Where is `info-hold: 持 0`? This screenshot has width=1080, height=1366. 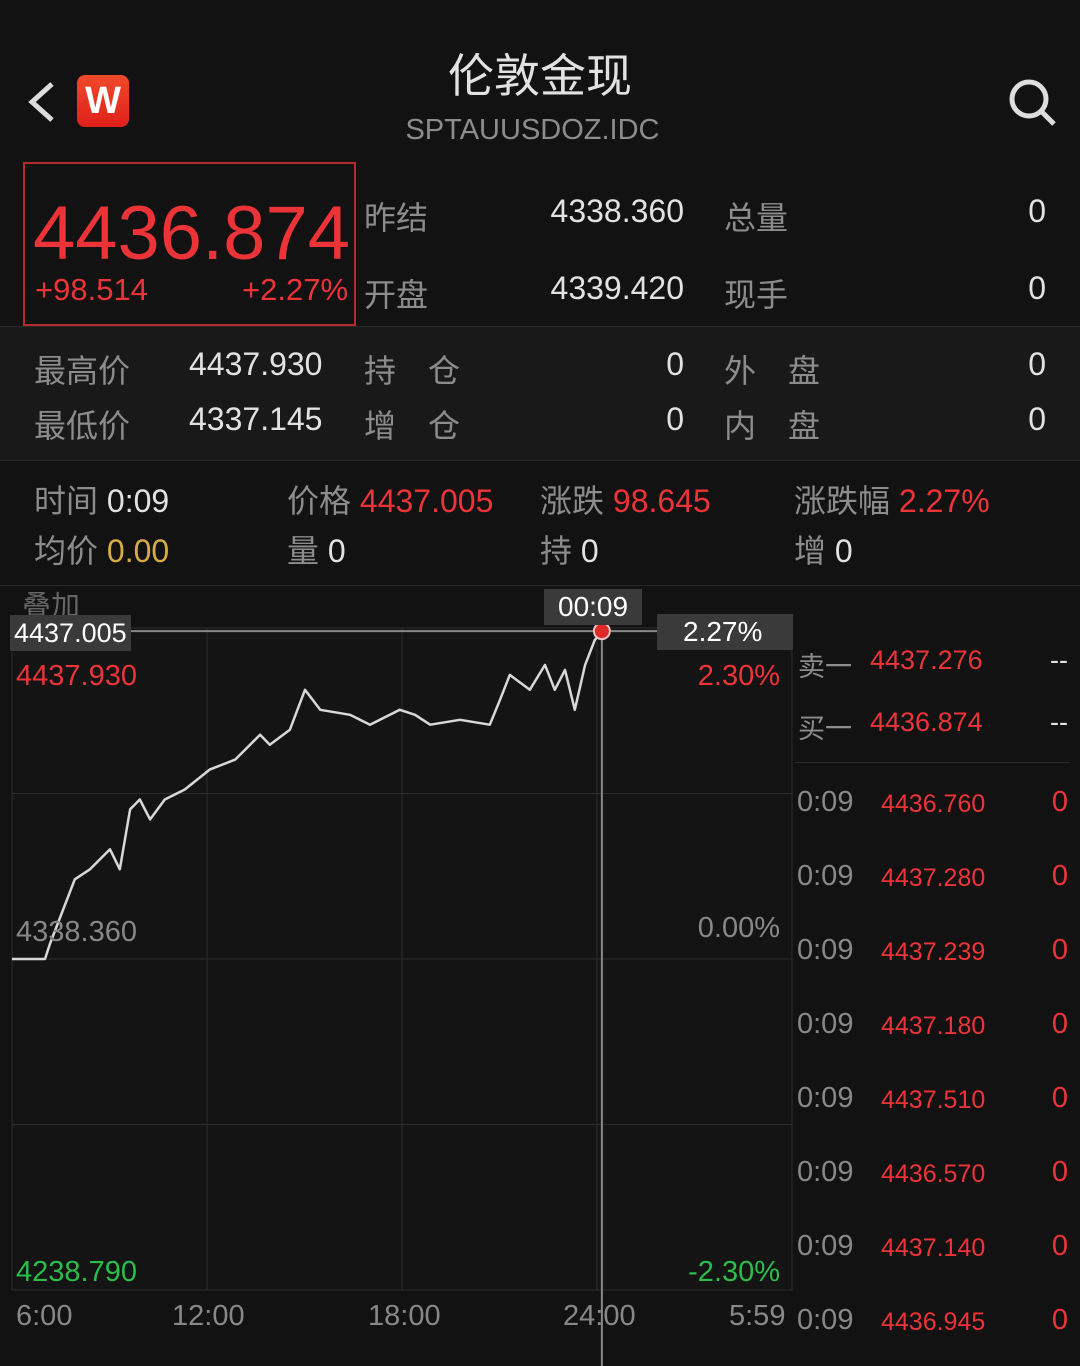
info-hold: 持 0 is located at coordinates (569, 551).